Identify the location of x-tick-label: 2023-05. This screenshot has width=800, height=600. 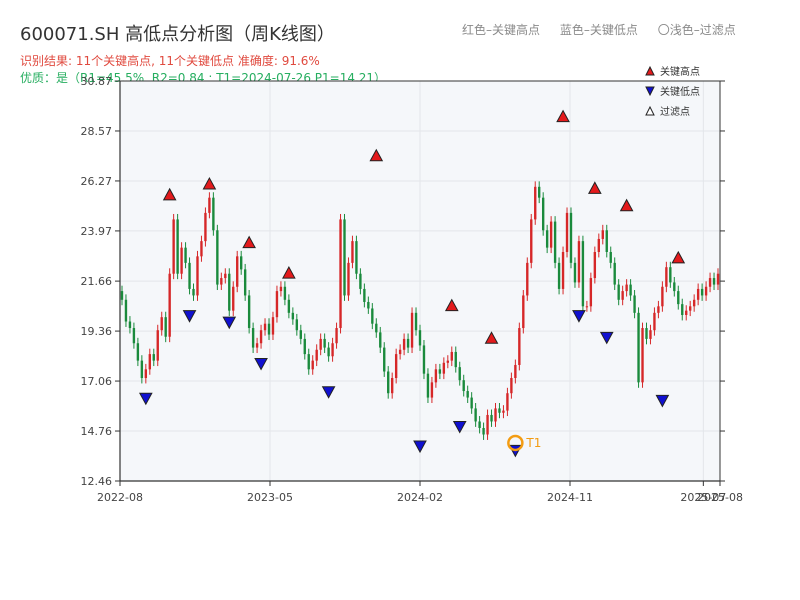
(270, 497).